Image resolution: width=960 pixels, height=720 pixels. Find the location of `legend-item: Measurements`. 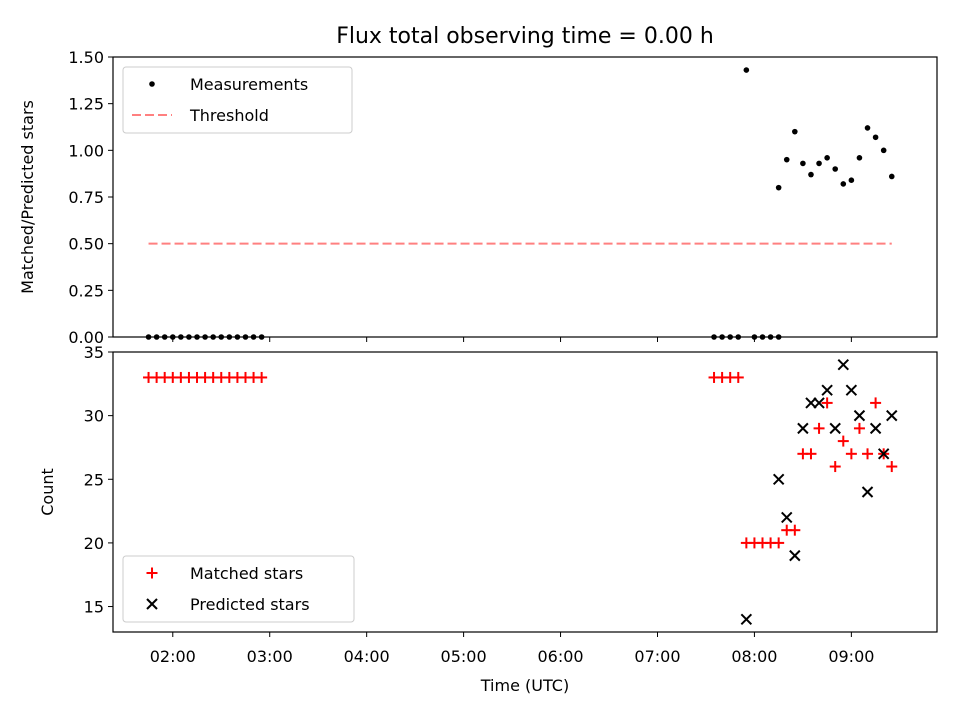

legend-item: Measurements is located at coordinates (228, 84).